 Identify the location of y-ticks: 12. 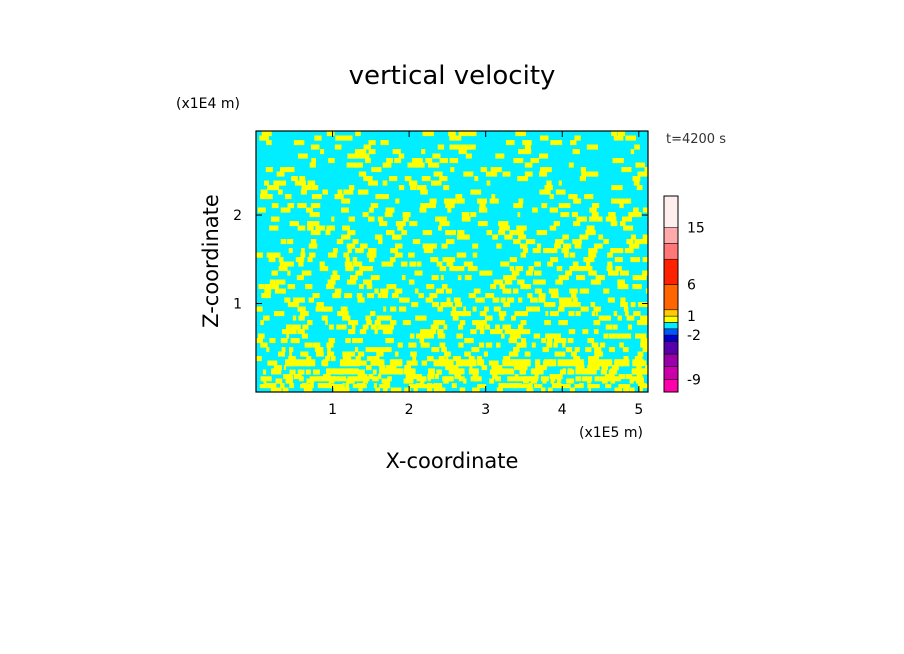
(440, 260).